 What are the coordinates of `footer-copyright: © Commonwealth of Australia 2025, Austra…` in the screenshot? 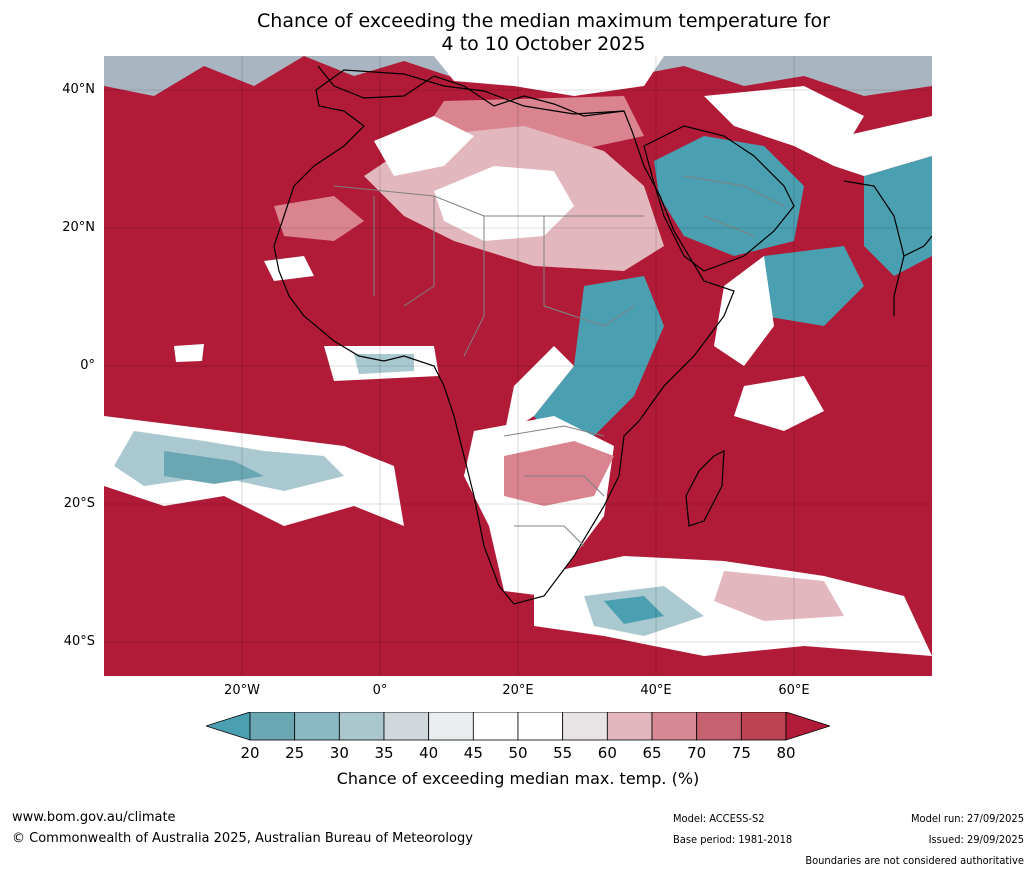 It's located at (242, 838).